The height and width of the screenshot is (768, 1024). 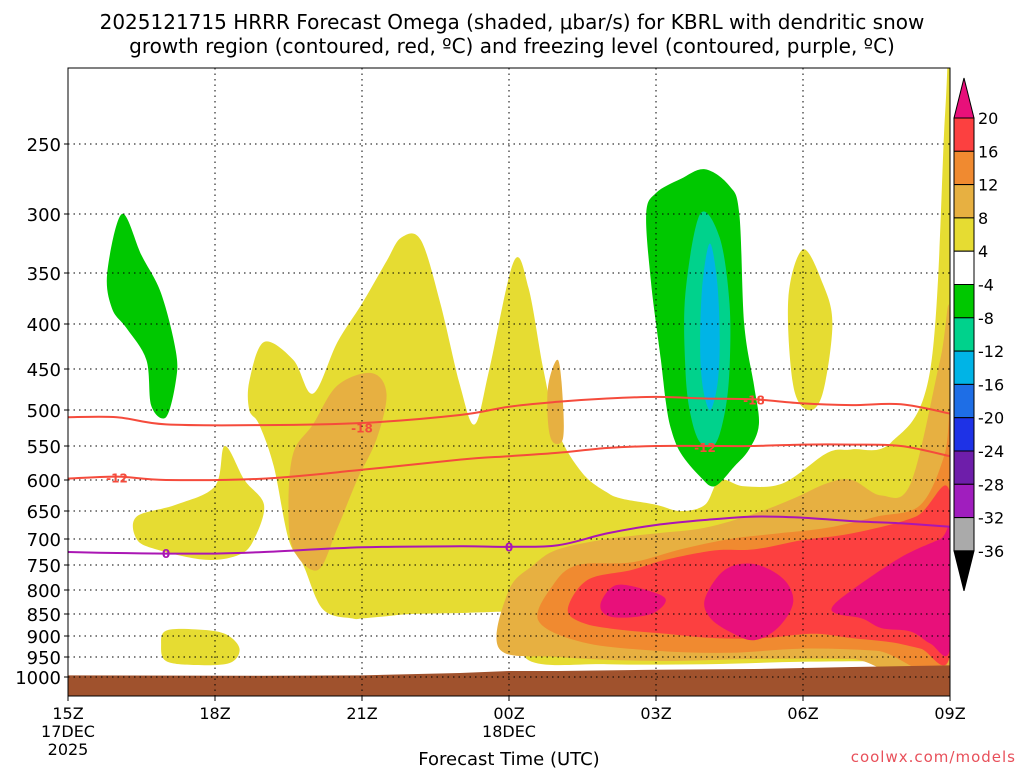 I want to click on y-tick-label-450: 450, so click(x=44, y=370).